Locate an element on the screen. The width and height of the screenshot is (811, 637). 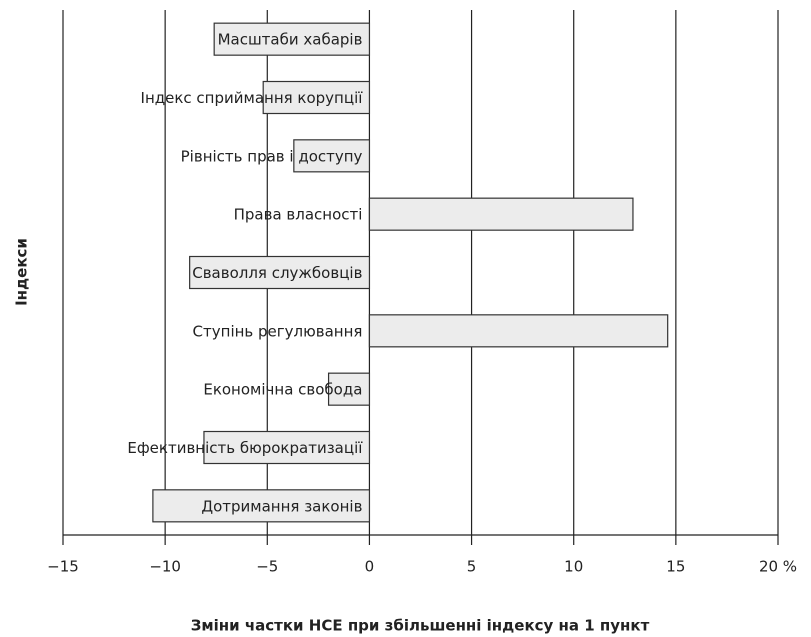
category-label: Права власності is located at coordinates (298, 215).